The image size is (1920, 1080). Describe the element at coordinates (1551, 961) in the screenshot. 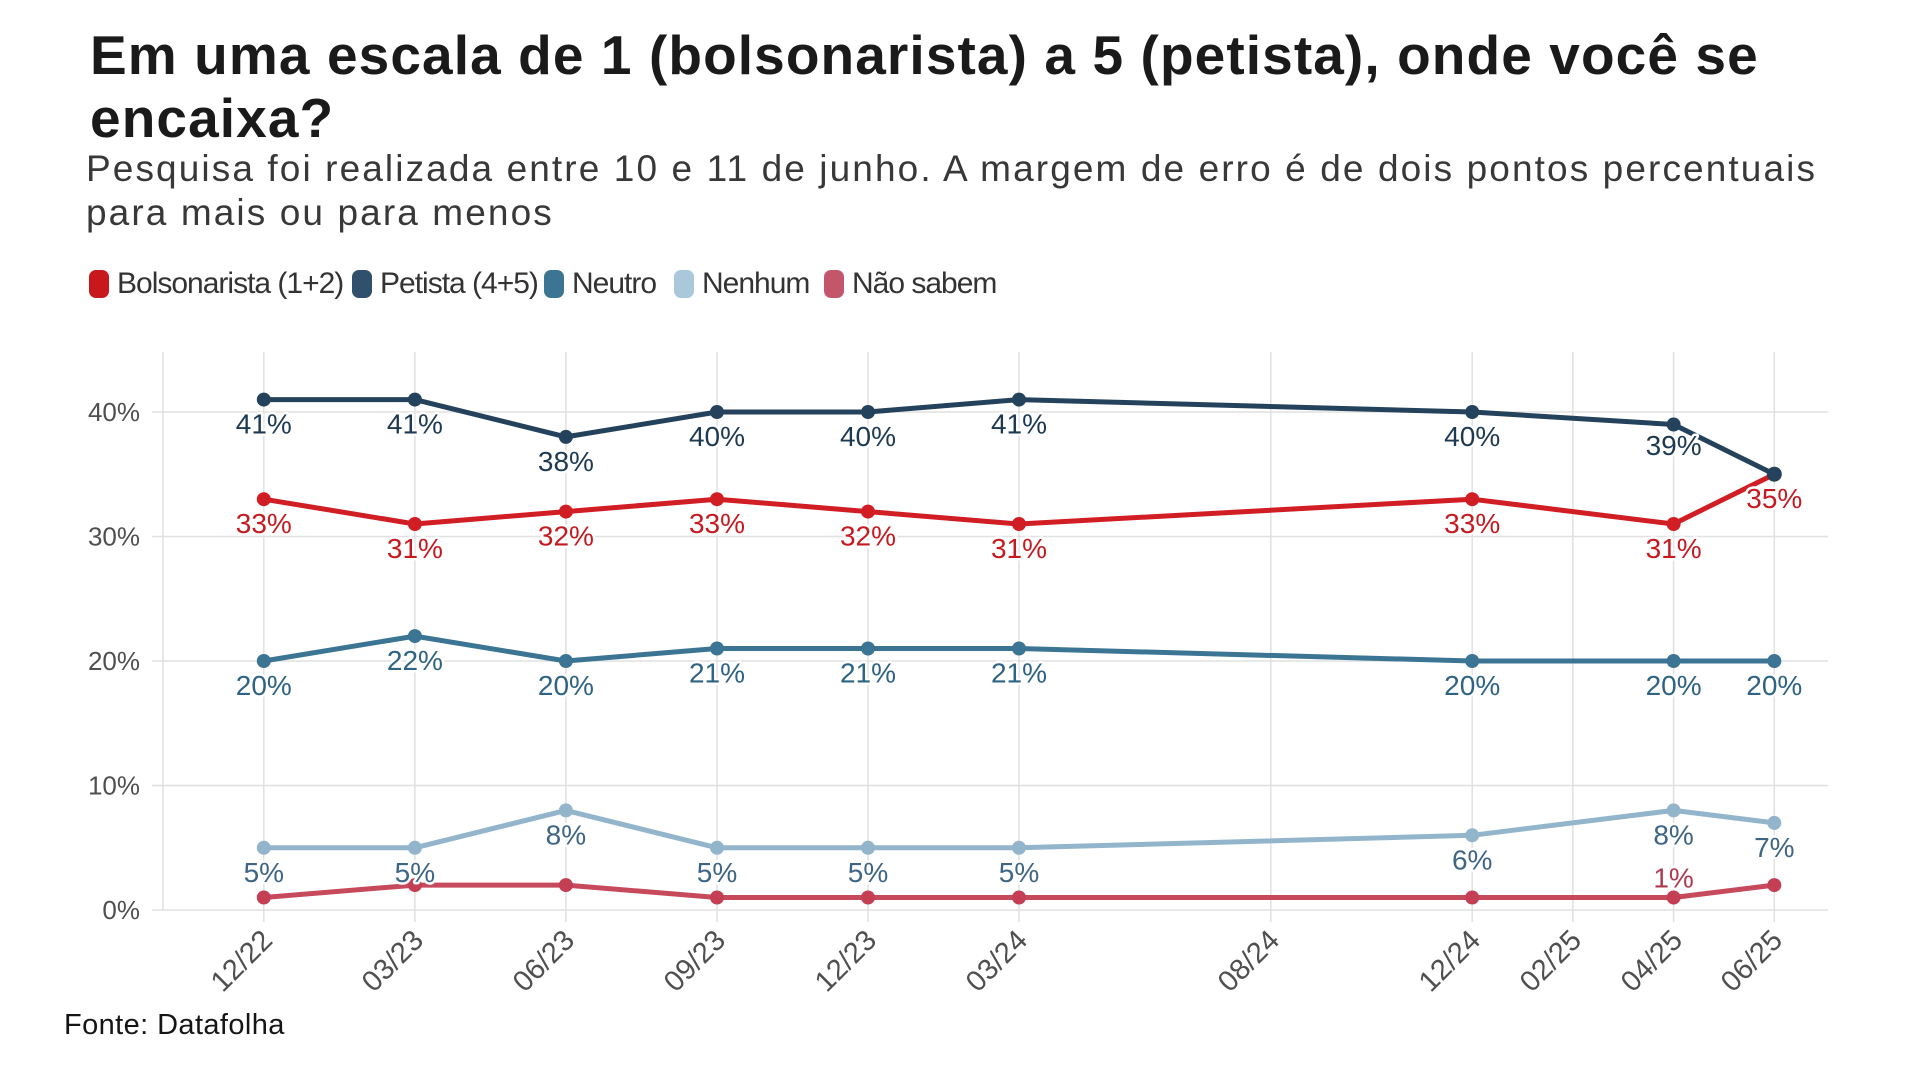

I see `svg-text: 02/25` at that location.